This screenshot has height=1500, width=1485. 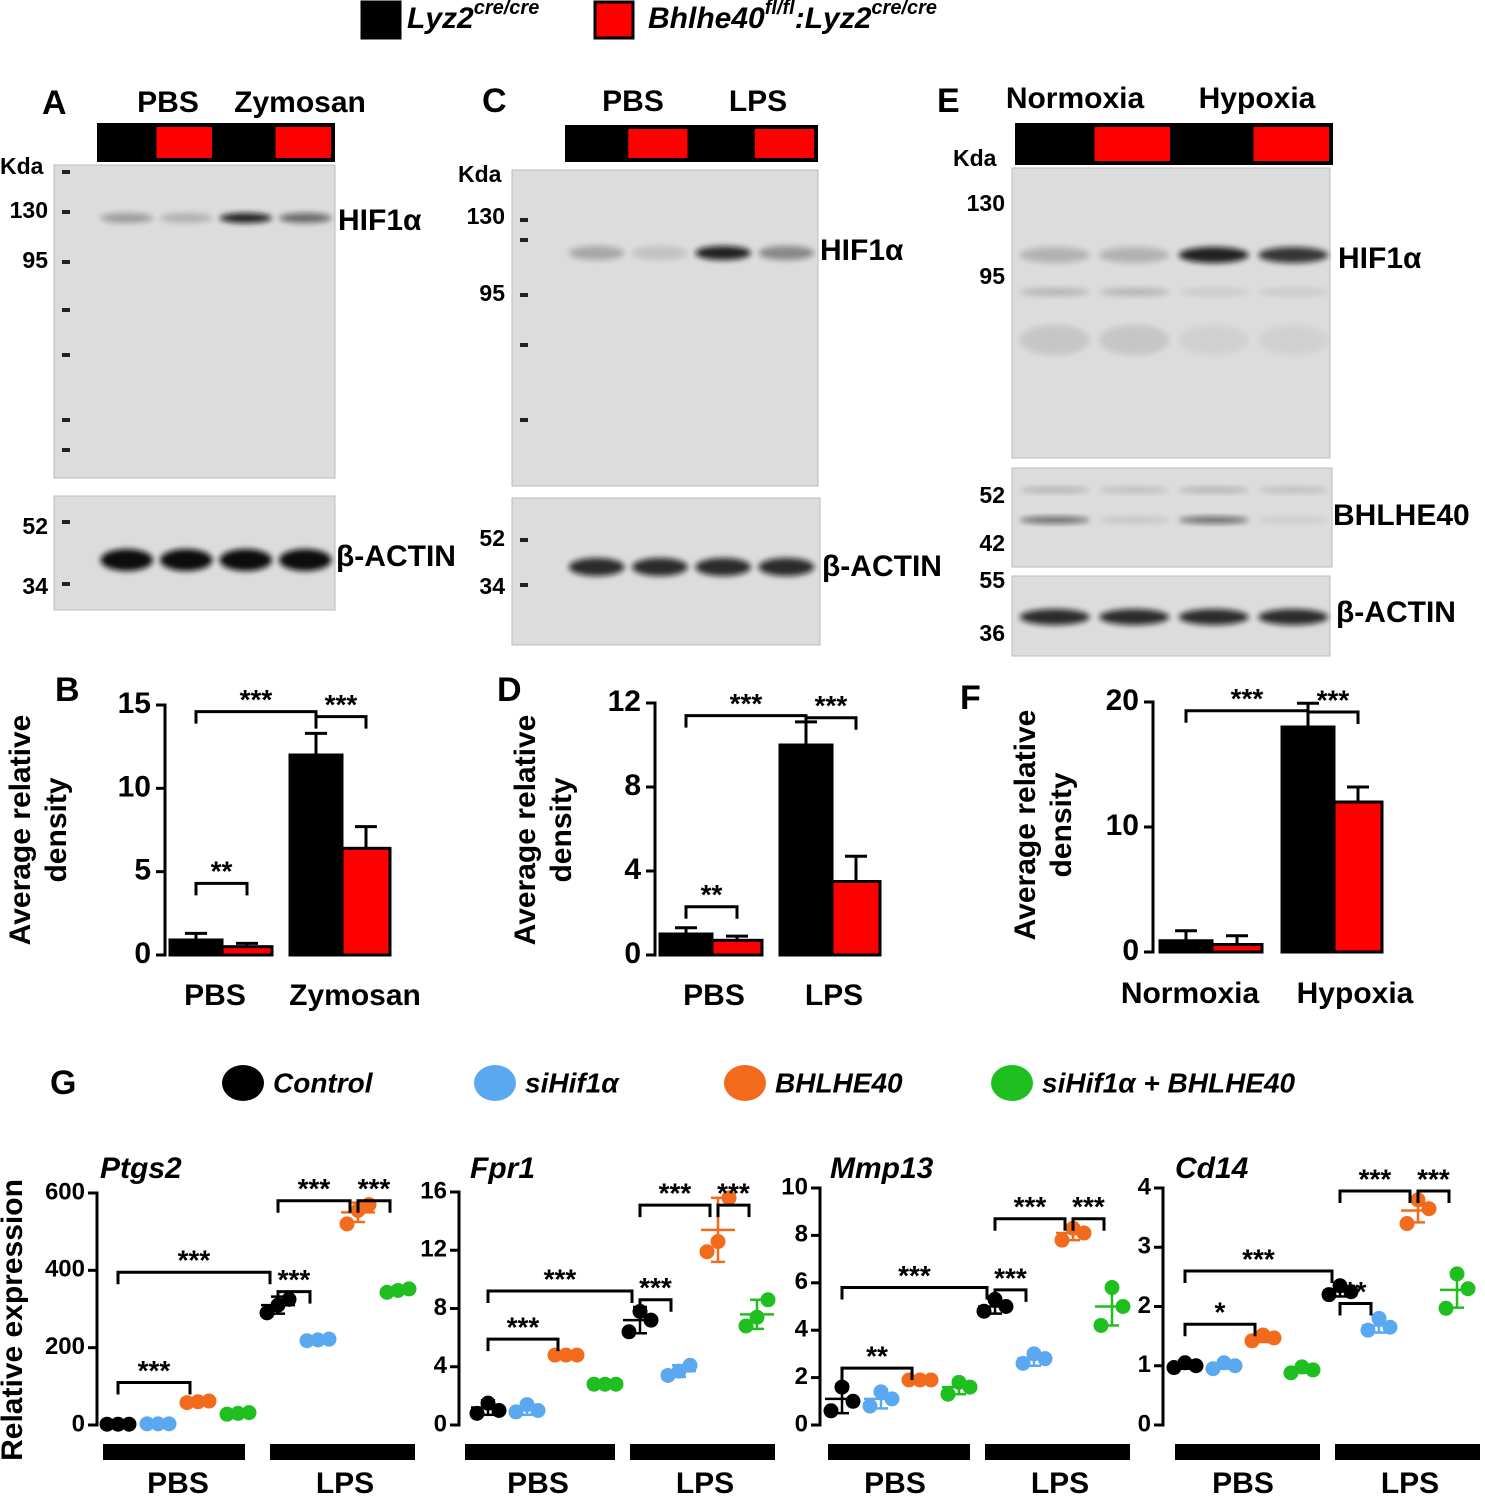 I want to click on legend-text-part: fl/fl, so click(x=780, y=9).